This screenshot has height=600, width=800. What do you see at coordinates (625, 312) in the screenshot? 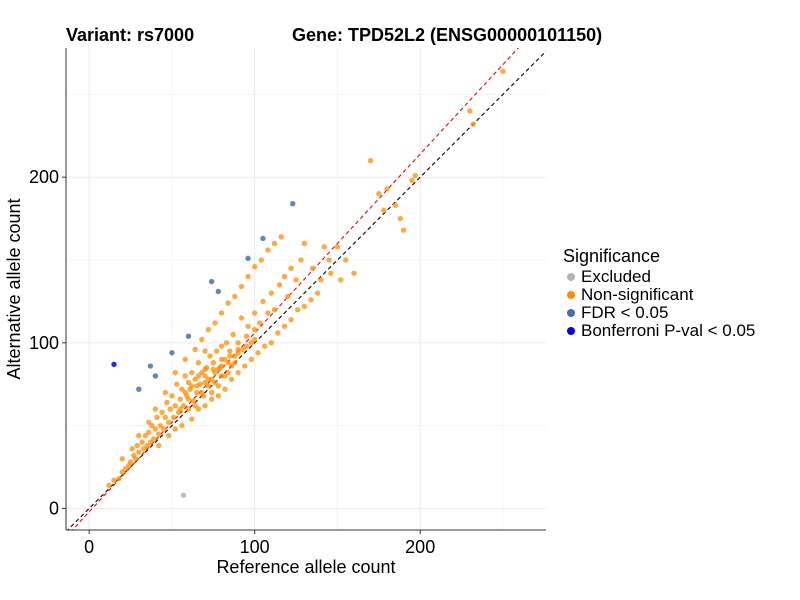
I see `legend-label: FDR < 0.05` at bounding box center [625, 312].